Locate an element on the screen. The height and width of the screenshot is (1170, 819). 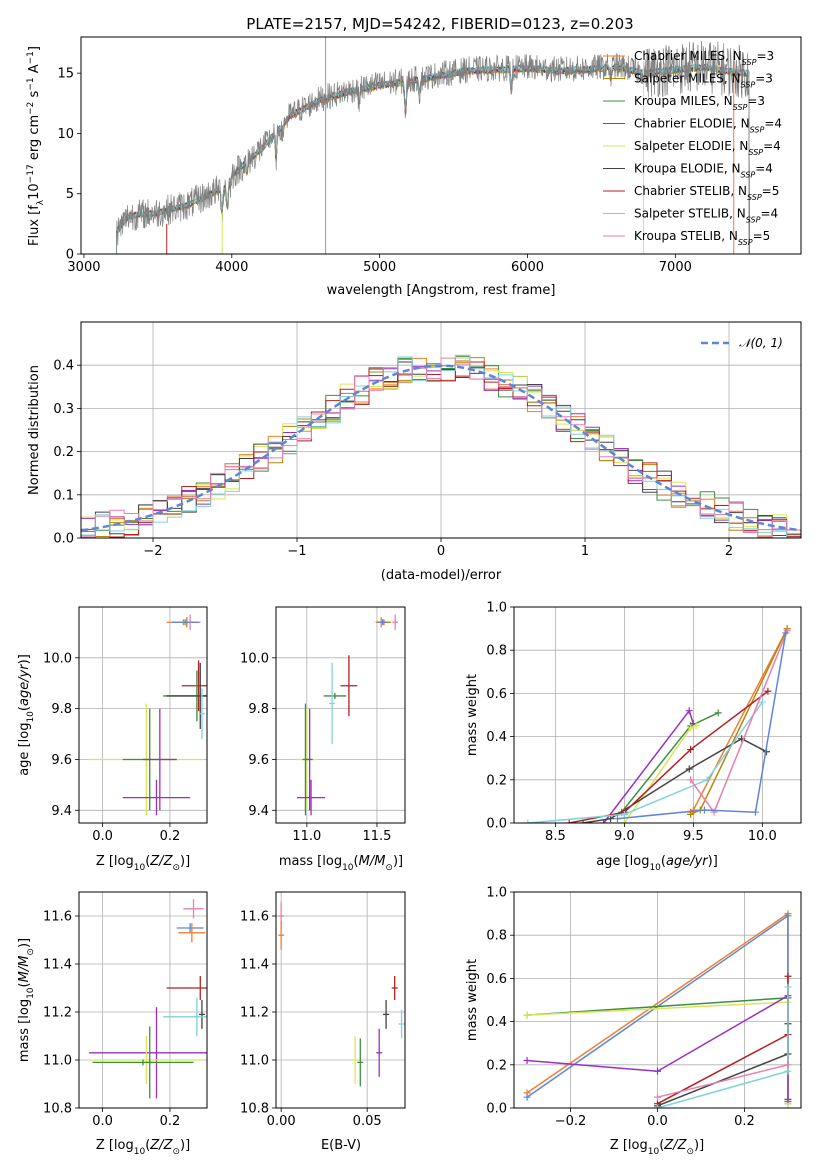
legend-entry: Salpeter STELIB, NSSP=4 is located at coordinates (706, 216).